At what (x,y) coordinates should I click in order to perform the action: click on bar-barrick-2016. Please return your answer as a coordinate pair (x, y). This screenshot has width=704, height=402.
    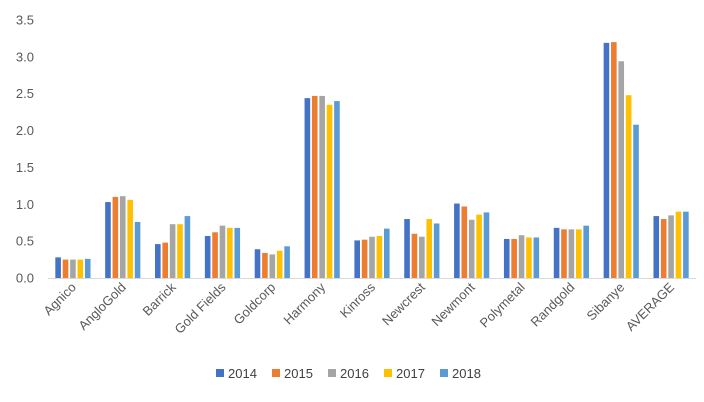
    Looking at the image, I should click on (172, 251).